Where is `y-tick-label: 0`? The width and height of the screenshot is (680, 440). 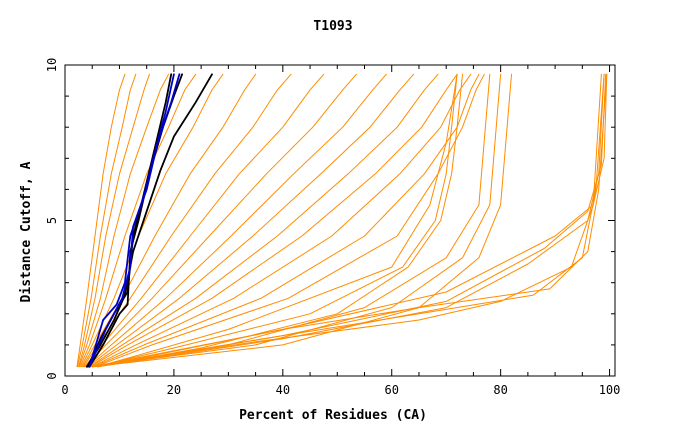
y-tick-label: 0 is located at coordinates (52, 375).